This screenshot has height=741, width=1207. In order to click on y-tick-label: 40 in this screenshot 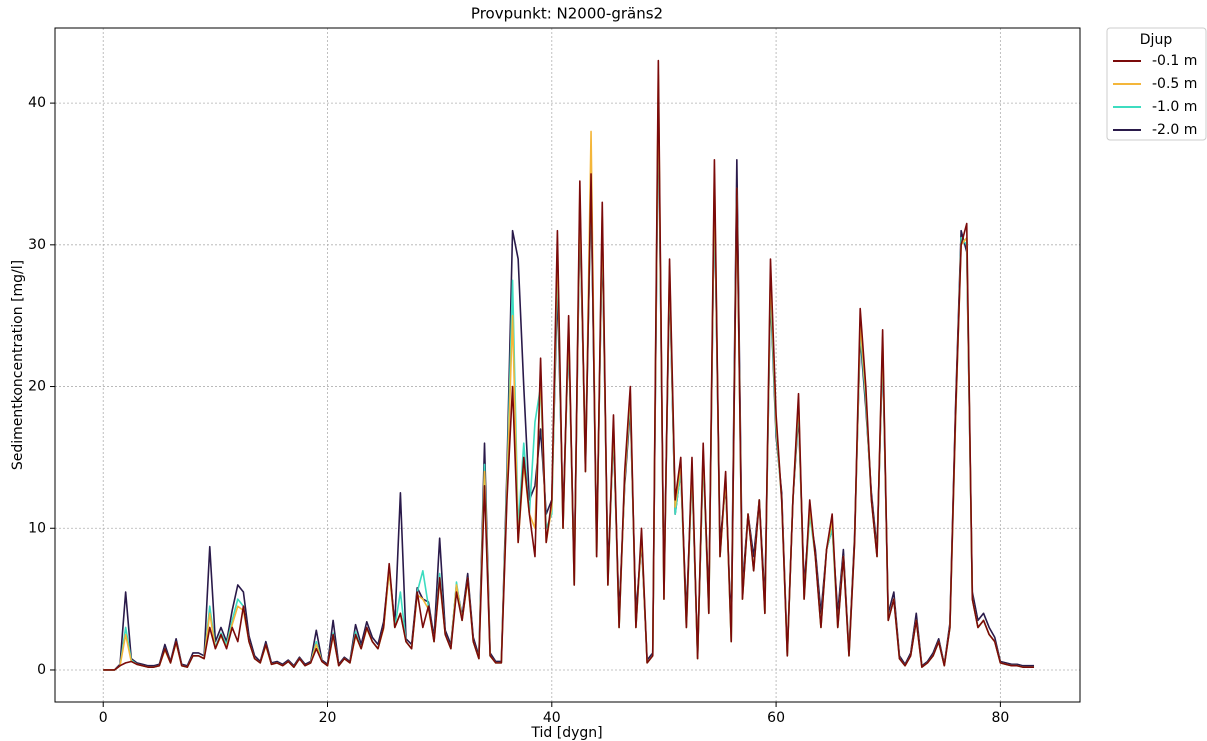, I will do `click(37, 103)`.